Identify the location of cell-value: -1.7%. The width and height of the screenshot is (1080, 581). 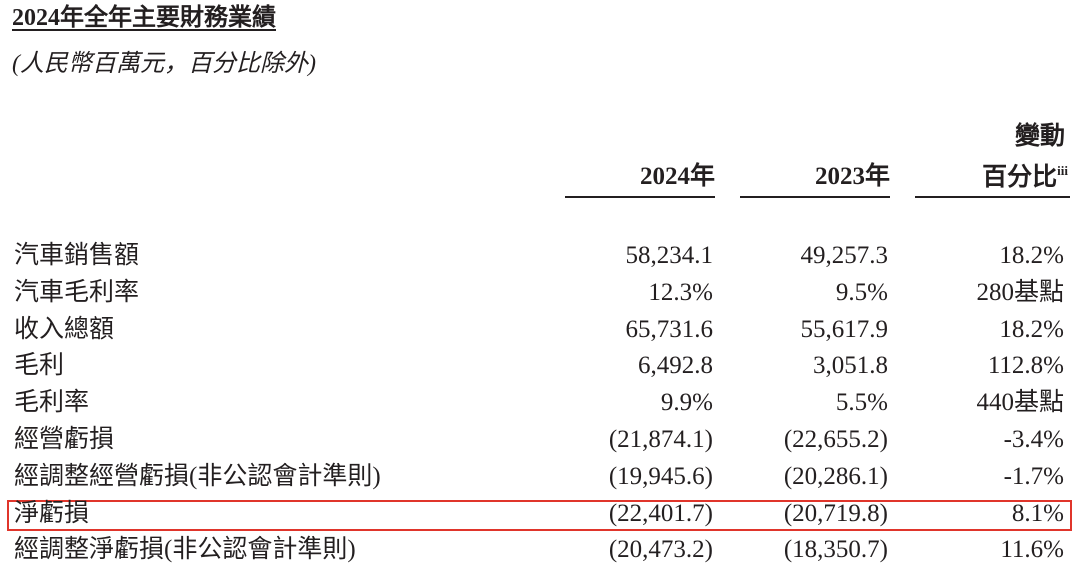
(1033, 476).